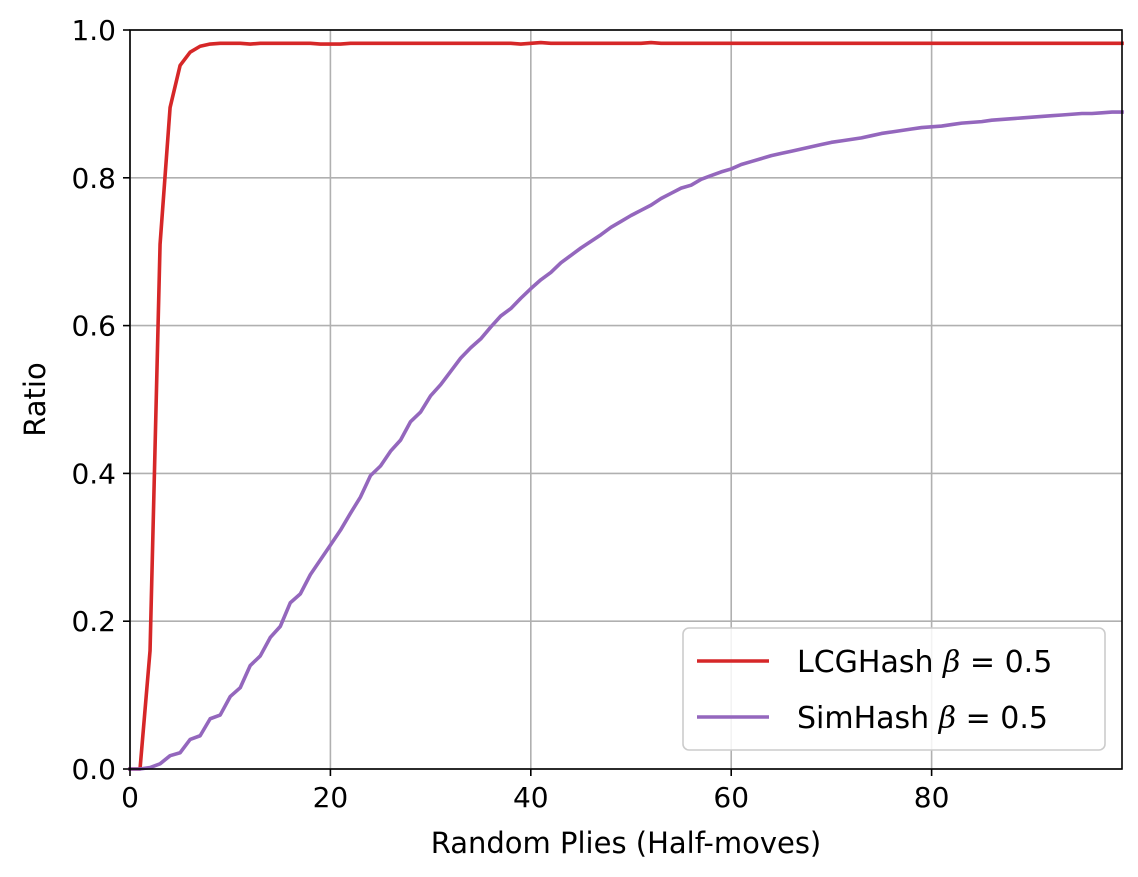  What do you see at coordinates (868, 718) in the screenshot?
I see `legend-series-name: SimHash` at bounding box center [868, 718].